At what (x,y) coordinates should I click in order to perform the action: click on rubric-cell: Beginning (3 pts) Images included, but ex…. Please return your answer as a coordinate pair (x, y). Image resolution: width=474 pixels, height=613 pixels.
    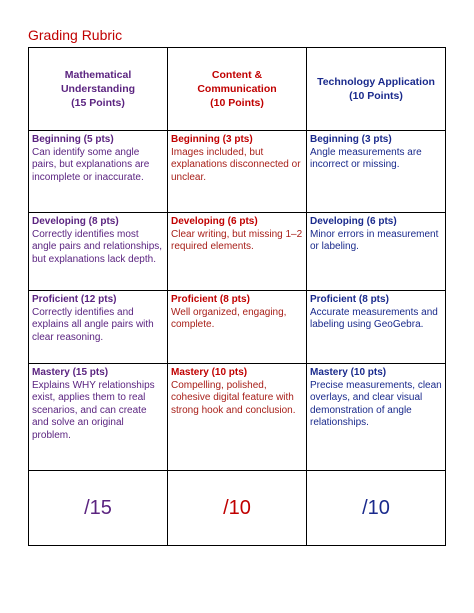
    Looking at the image, I should click on (237, 171).